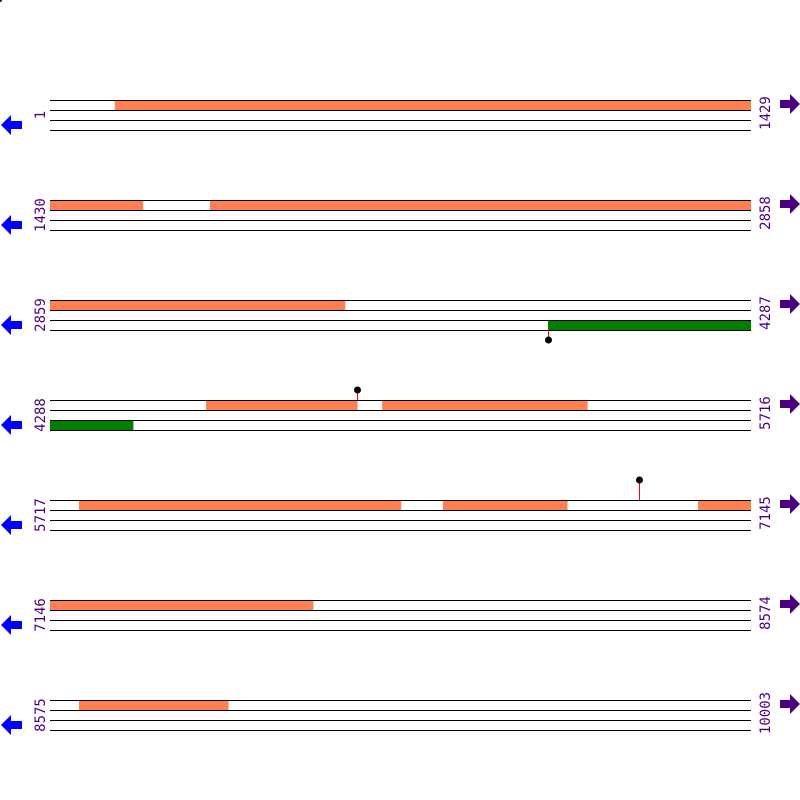 Image resolution: width=800 pixels, height=800 pixels. What do you see at coordinates (766, 513) in the screenshot?
I see `row-end-label: 7145` at bounding box center [766, 513].